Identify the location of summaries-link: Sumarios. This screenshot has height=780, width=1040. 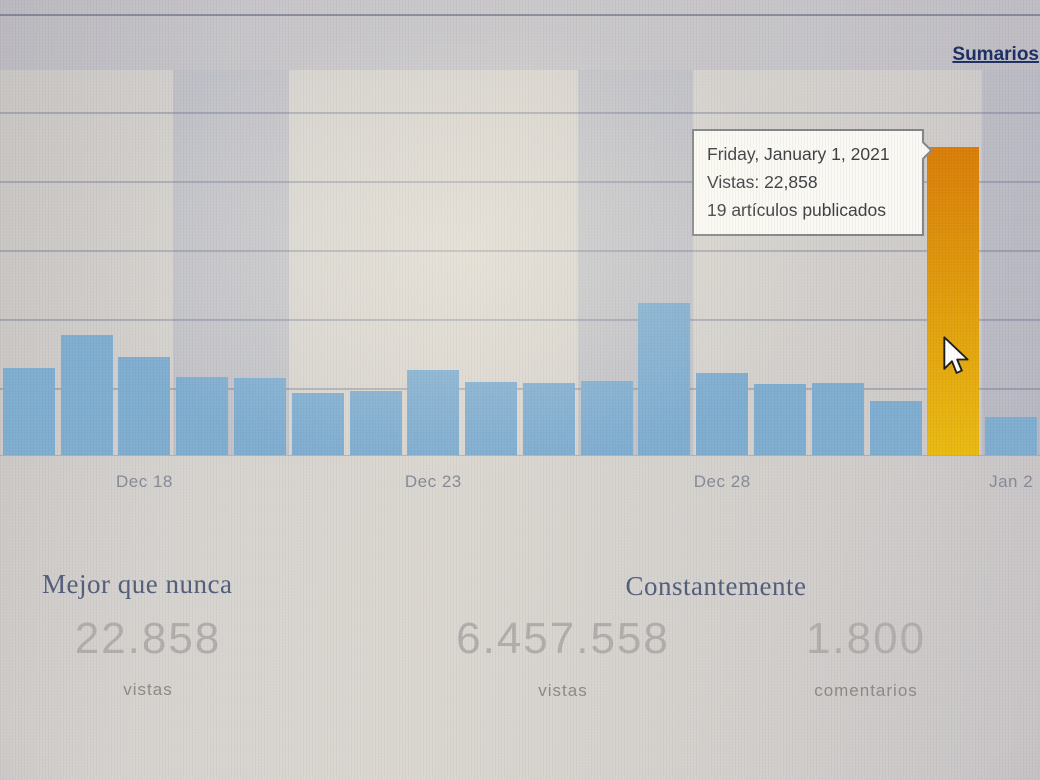
(995, 54).